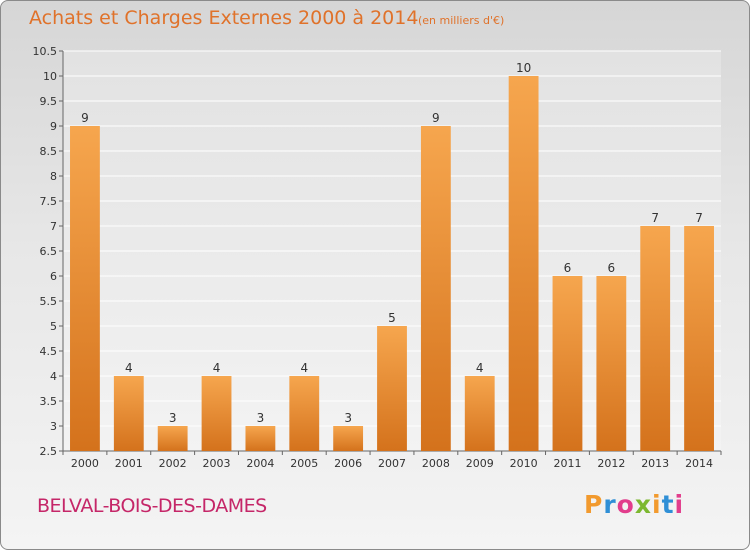 This screenshot has height=550, width=750. I want to click on x-tick-label: 2004, so click(260, 463).